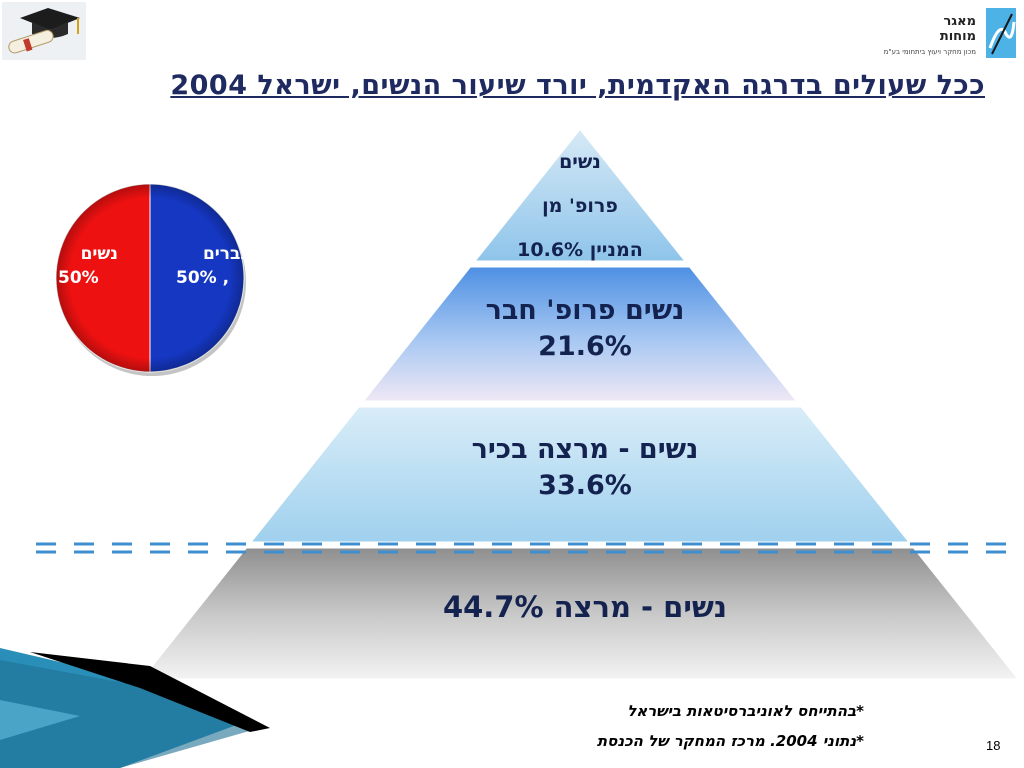 Image resolution: width=1024 pixels, height=768 pixels. Describe the element at coordinates (225, 254) in the screenshot. I see `pie-label-men-name: גברים` at that location.